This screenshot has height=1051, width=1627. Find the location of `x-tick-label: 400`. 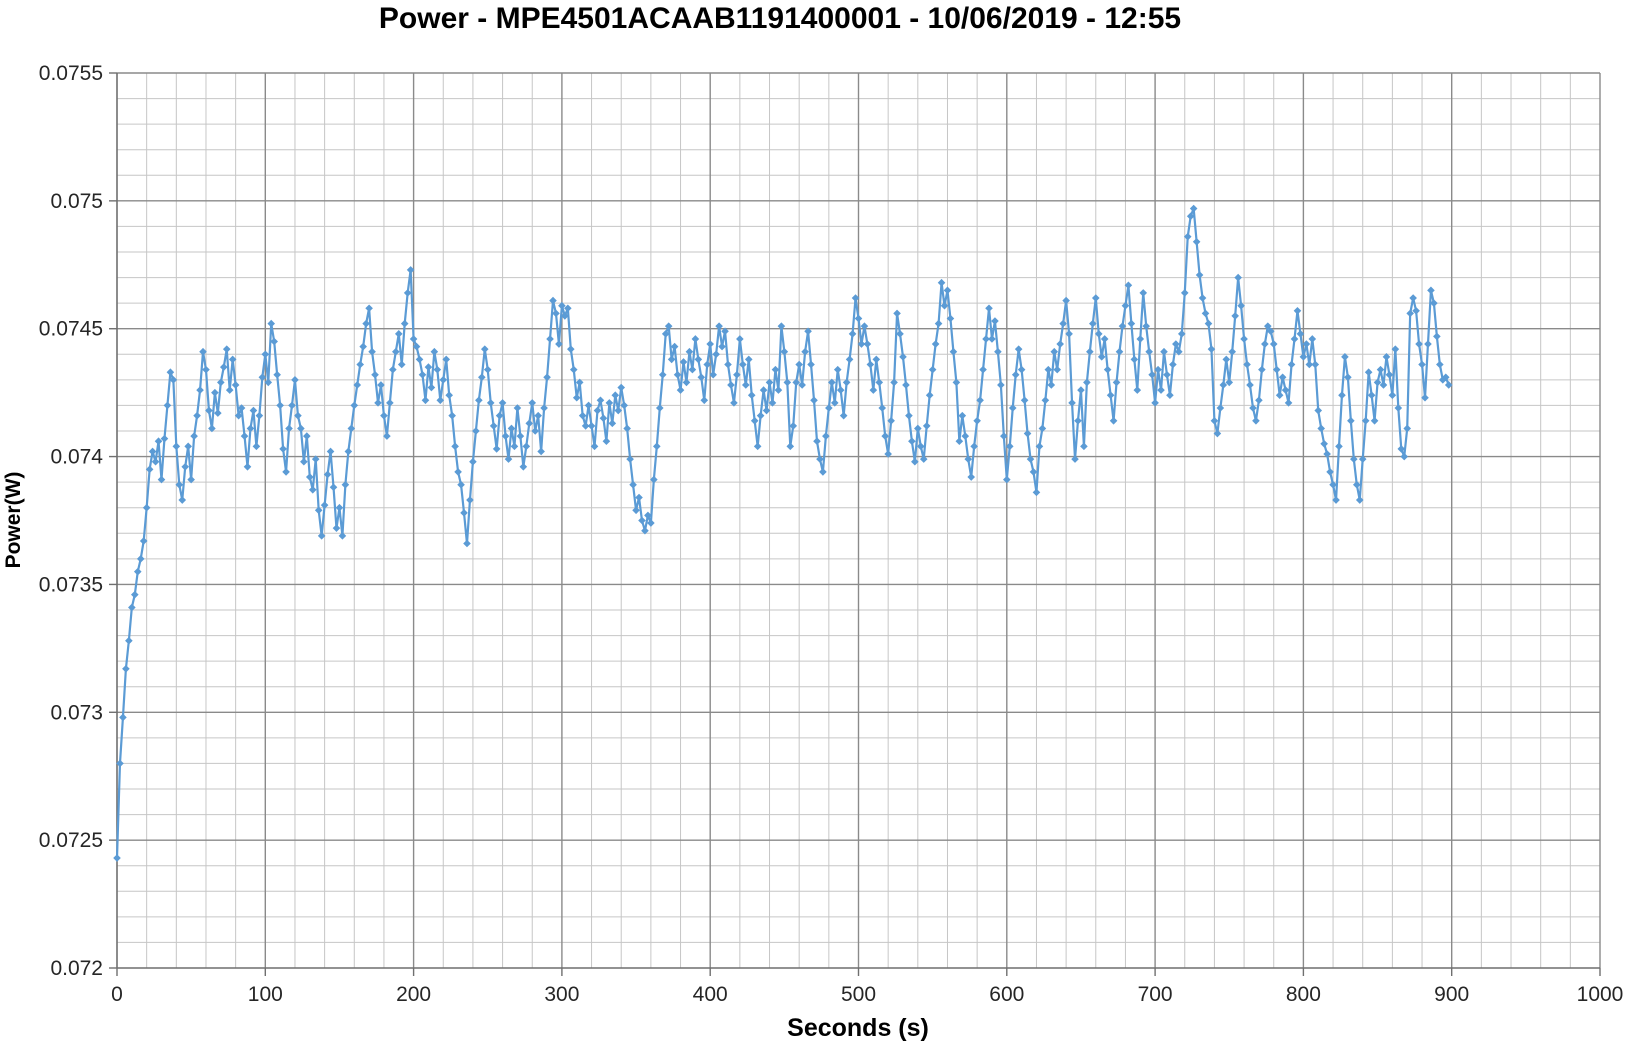

x-tick-label: 400 is located at coordinates (710, 994).